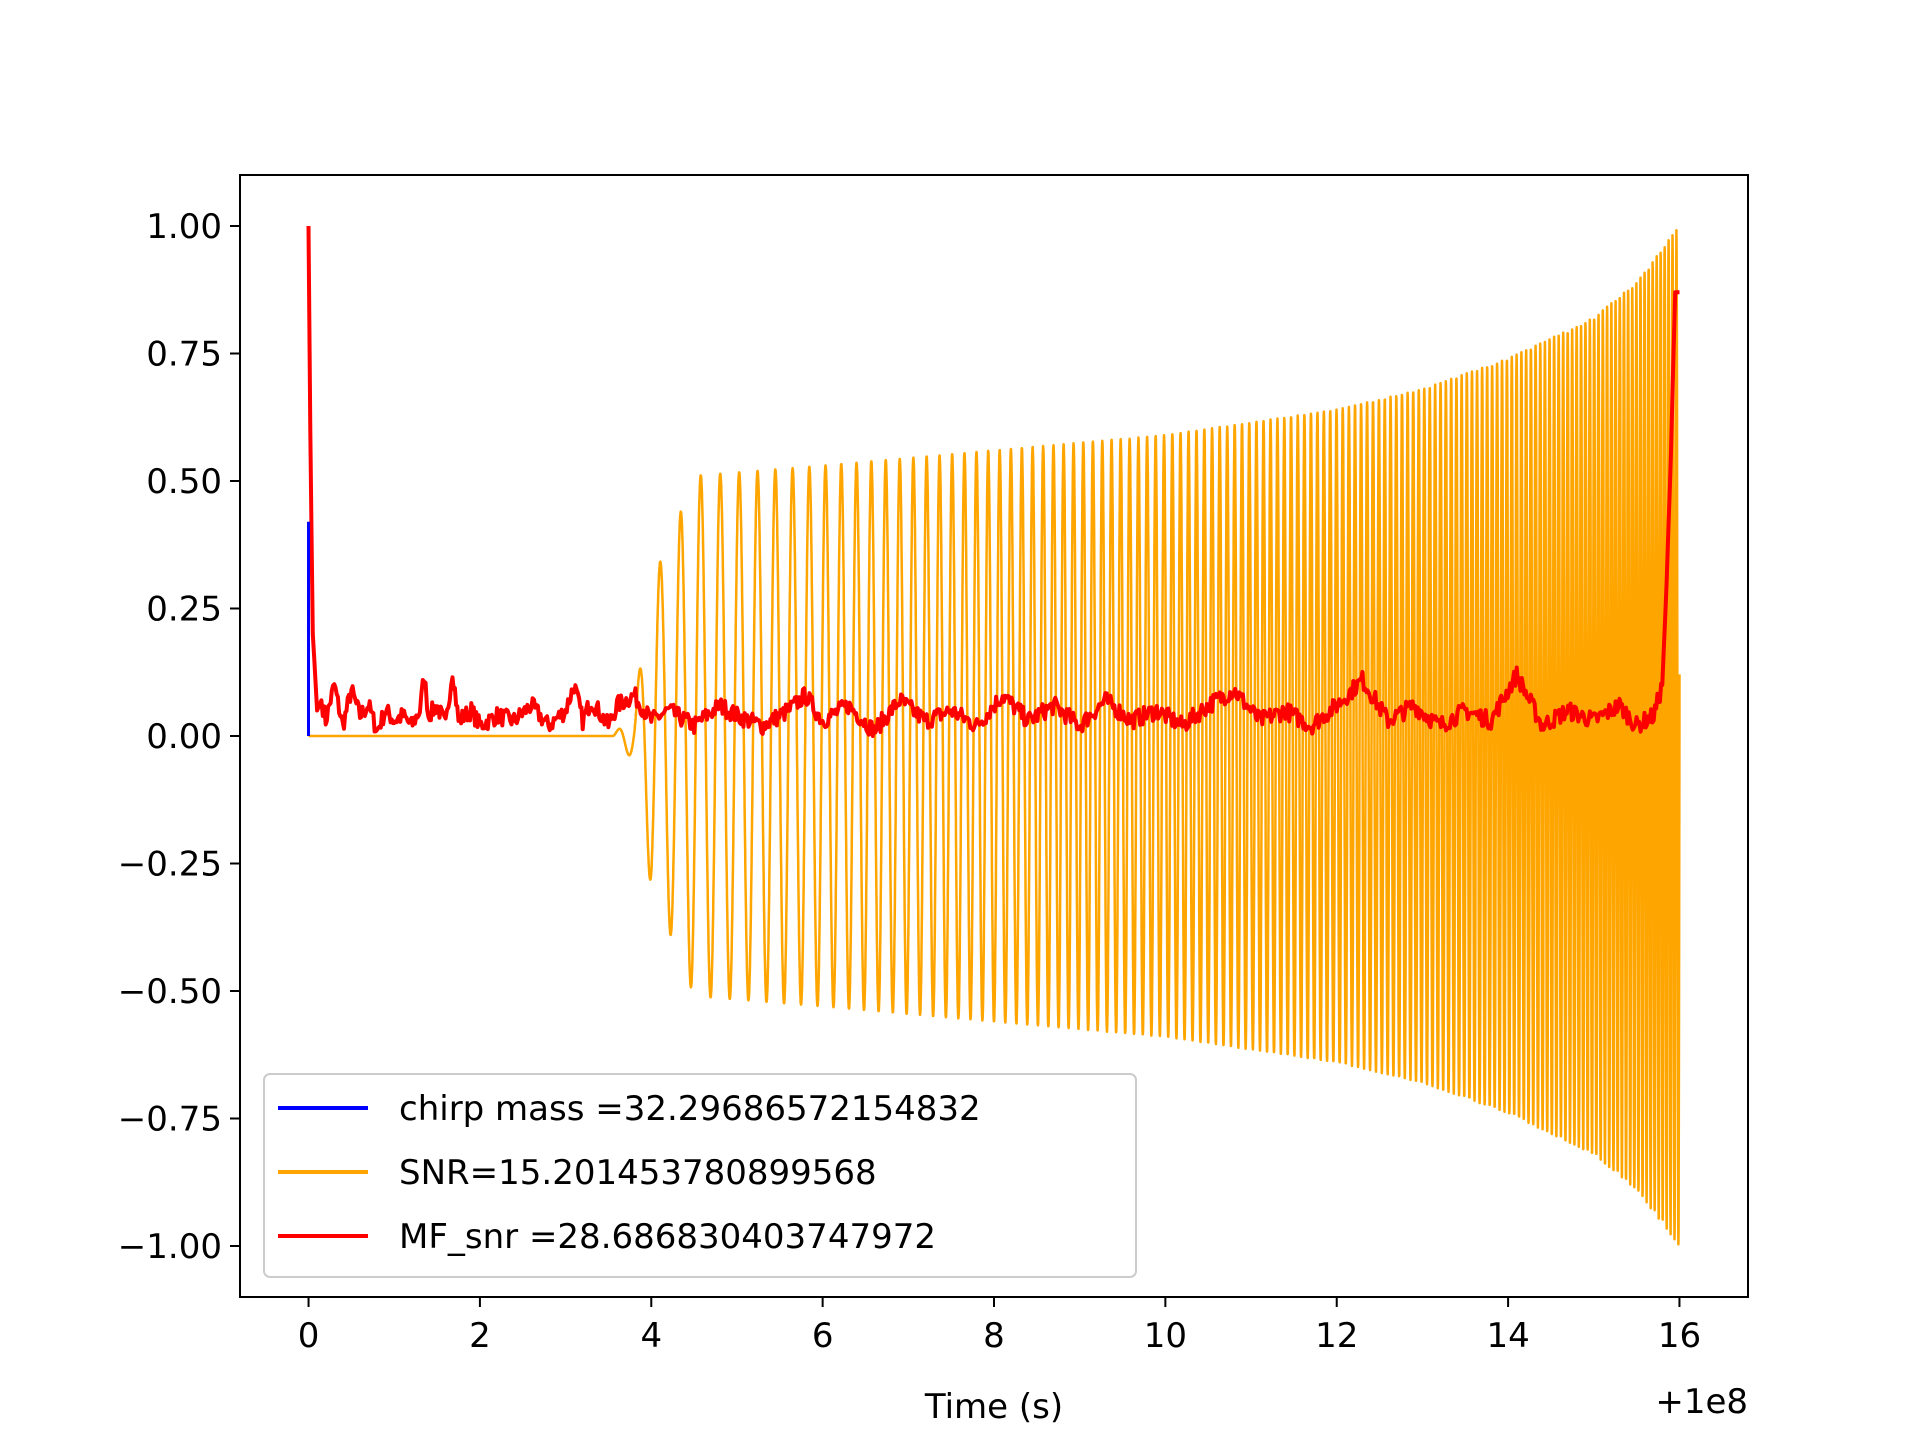 This screenshot has height=1440, width=1920. What do you see at coordinates (993, 1407) in the screenshot?
I see `x-axis-label: Time (s)` at bounding box center [993, 1407].